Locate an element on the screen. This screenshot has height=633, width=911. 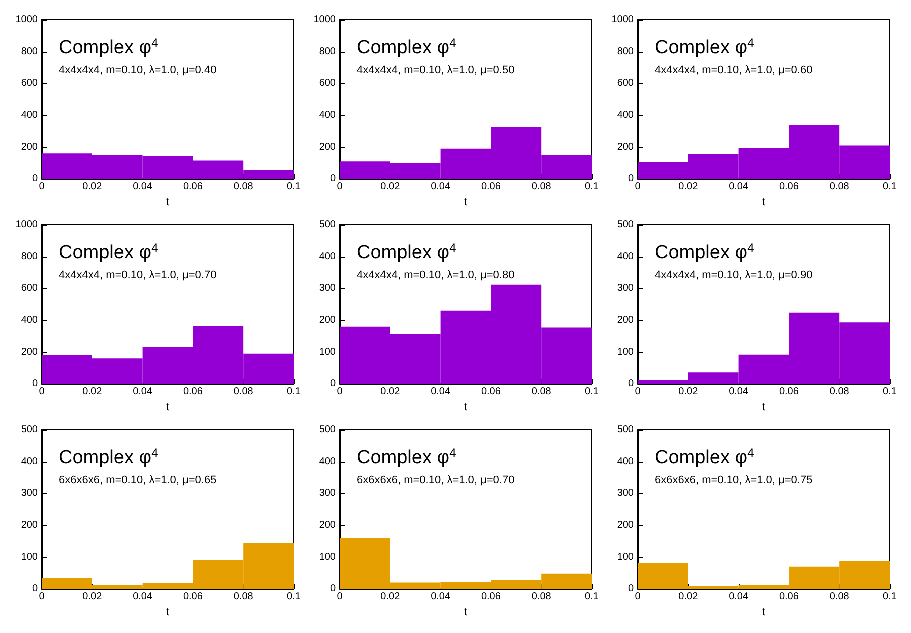
text: 4x4x4x4, m=0.10, λ=1.0, μ=0.60 is located at coordinates (734, 70).